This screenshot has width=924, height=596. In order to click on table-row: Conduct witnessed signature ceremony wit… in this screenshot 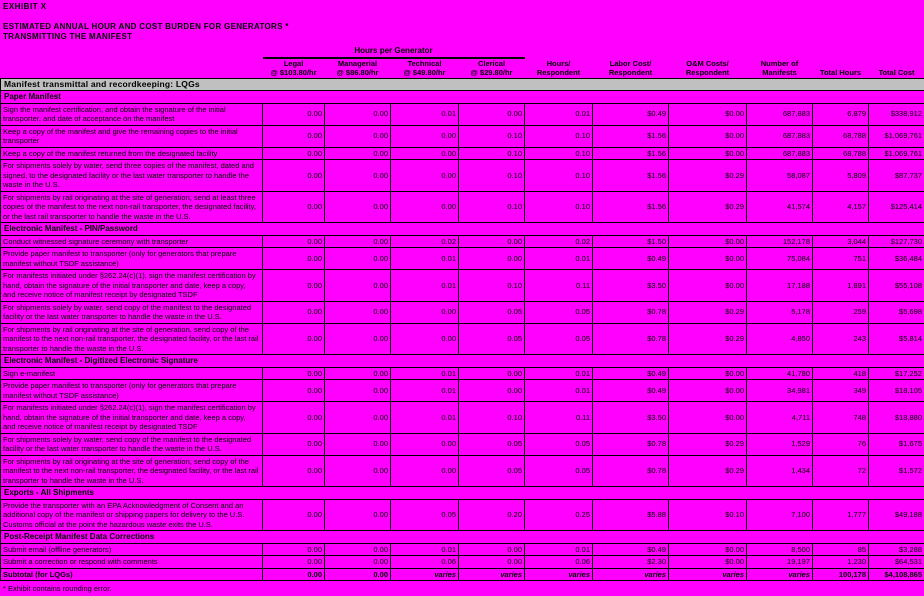, I will do `click(462, 241)`.